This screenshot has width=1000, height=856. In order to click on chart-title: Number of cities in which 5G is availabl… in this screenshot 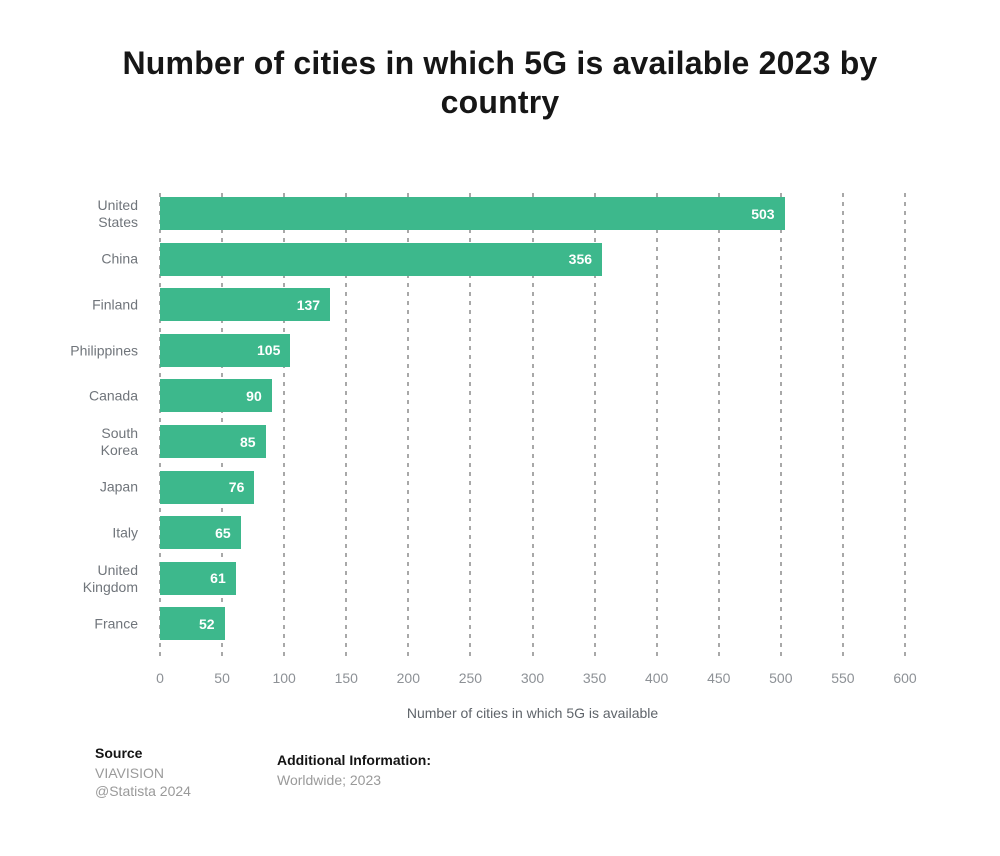, I will do `click(500, 82)`.